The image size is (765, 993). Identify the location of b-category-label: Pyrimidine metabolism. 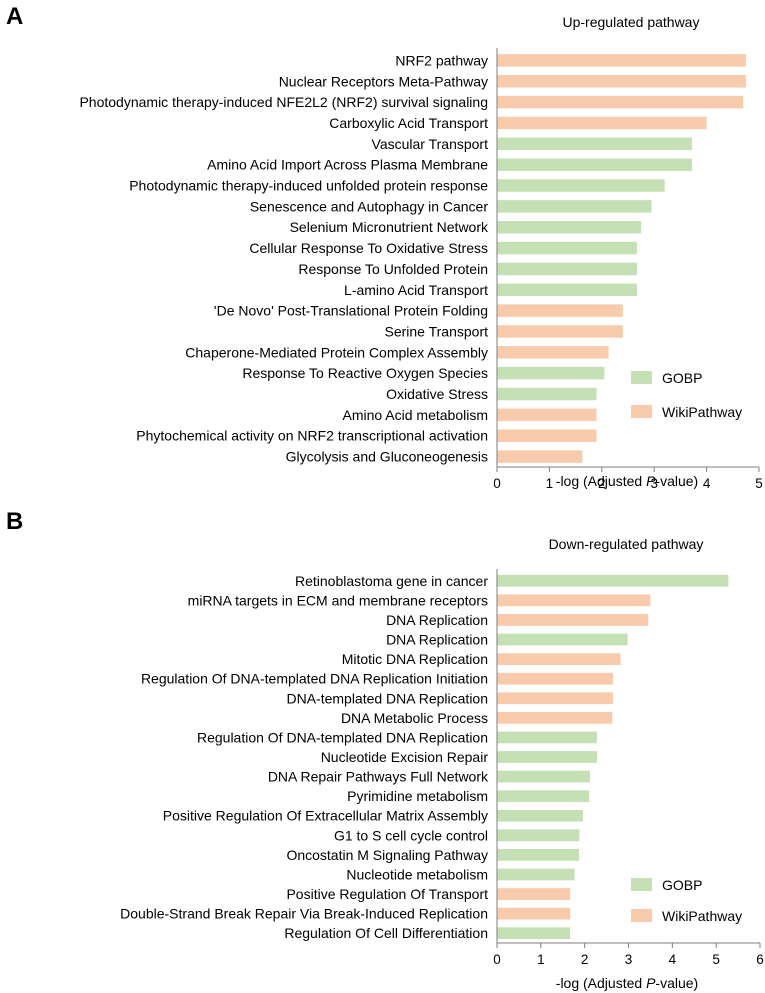
(417, 796).